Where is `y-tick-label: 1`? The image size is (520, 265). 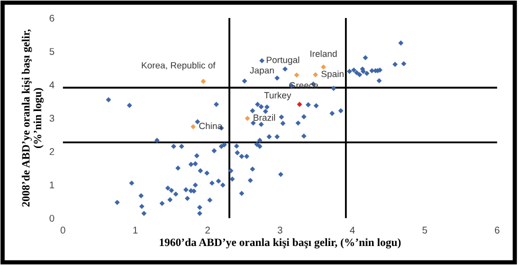
y-tick-label: 1 is located at coordinates (52, 185).